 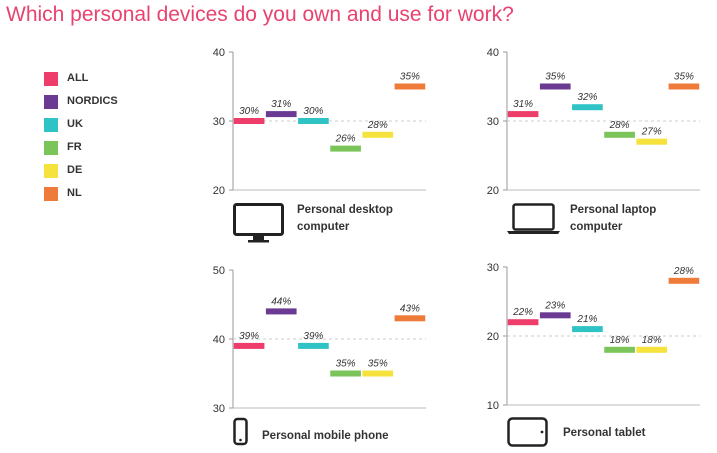 I want to click on chart-title: Personal mobile phone, so click(x=325, y=436).